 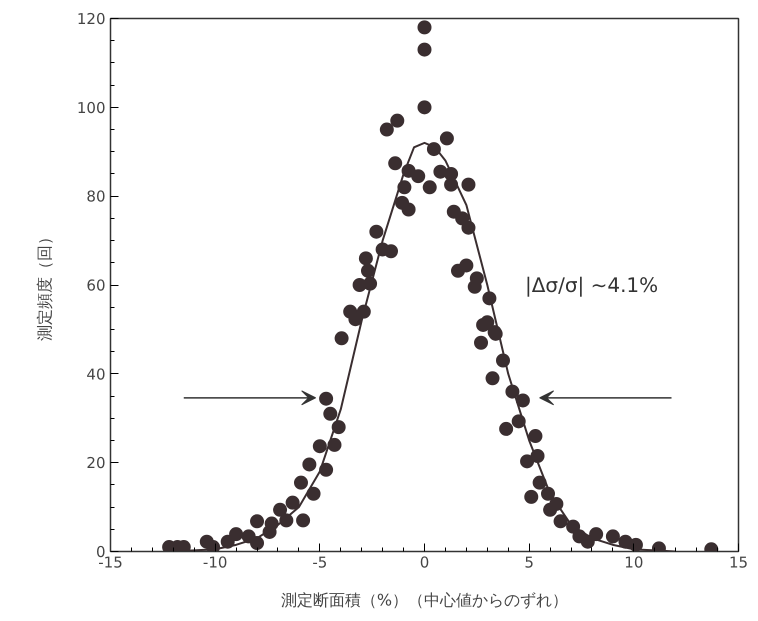 What do you see at coordinates (91, 19) in the screenshot?
I see `y-tick-label: 120` at bounding box center [91, 19].